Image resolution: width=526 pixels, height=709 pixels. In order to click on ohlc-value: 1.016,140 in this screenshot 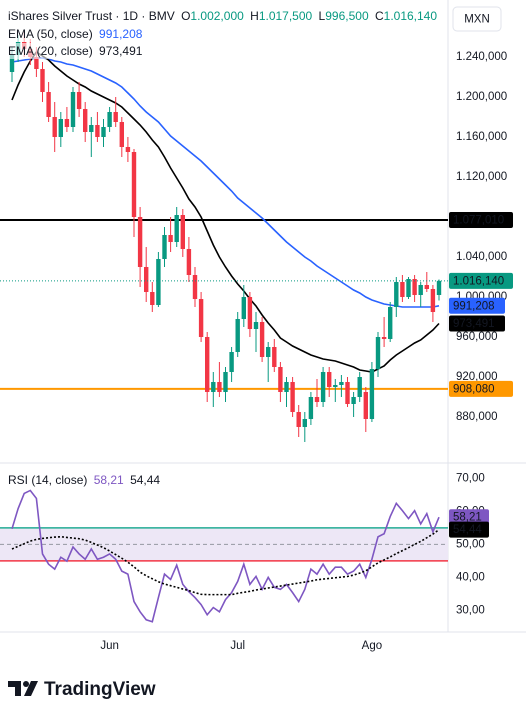, I will do `click(410, 16)`.